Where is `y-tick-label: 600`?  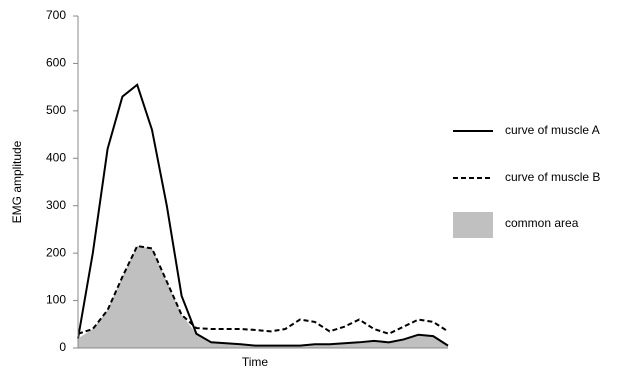
y-tick-label: 600 is located at coordinates (56, 63).